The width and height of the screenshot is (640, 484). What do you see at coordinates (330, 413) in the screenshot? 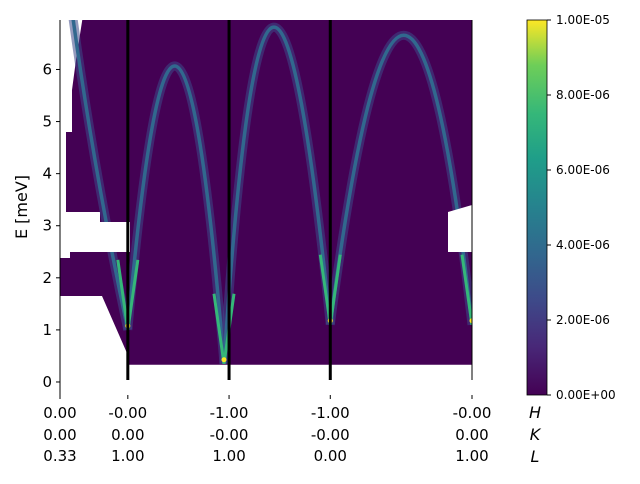
I see `x-tick-h-3: -1.00` at bounding box center [330, 413].